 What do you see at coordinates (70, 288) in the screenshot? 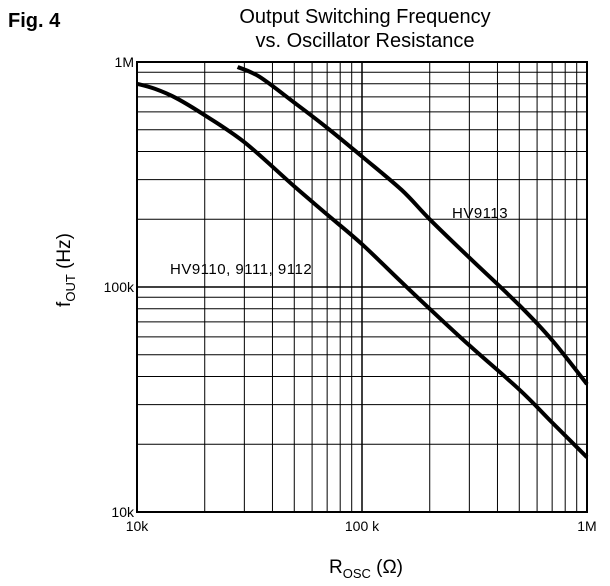
I see `y-axis-label-sub: OUT` at bounding box center [70, 288].